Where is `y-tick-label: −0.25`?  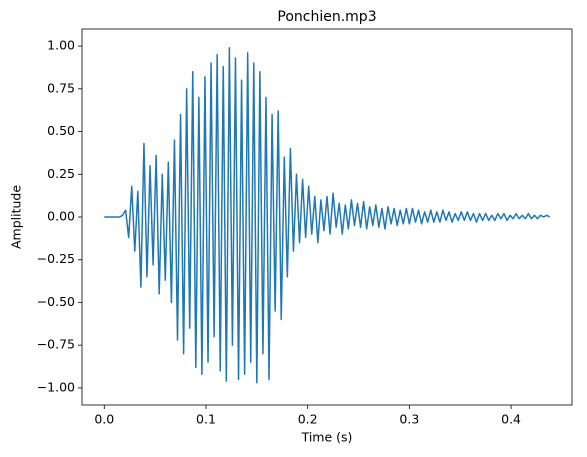 y-tick-label: −0.25 is located at coordinates (56, 258).